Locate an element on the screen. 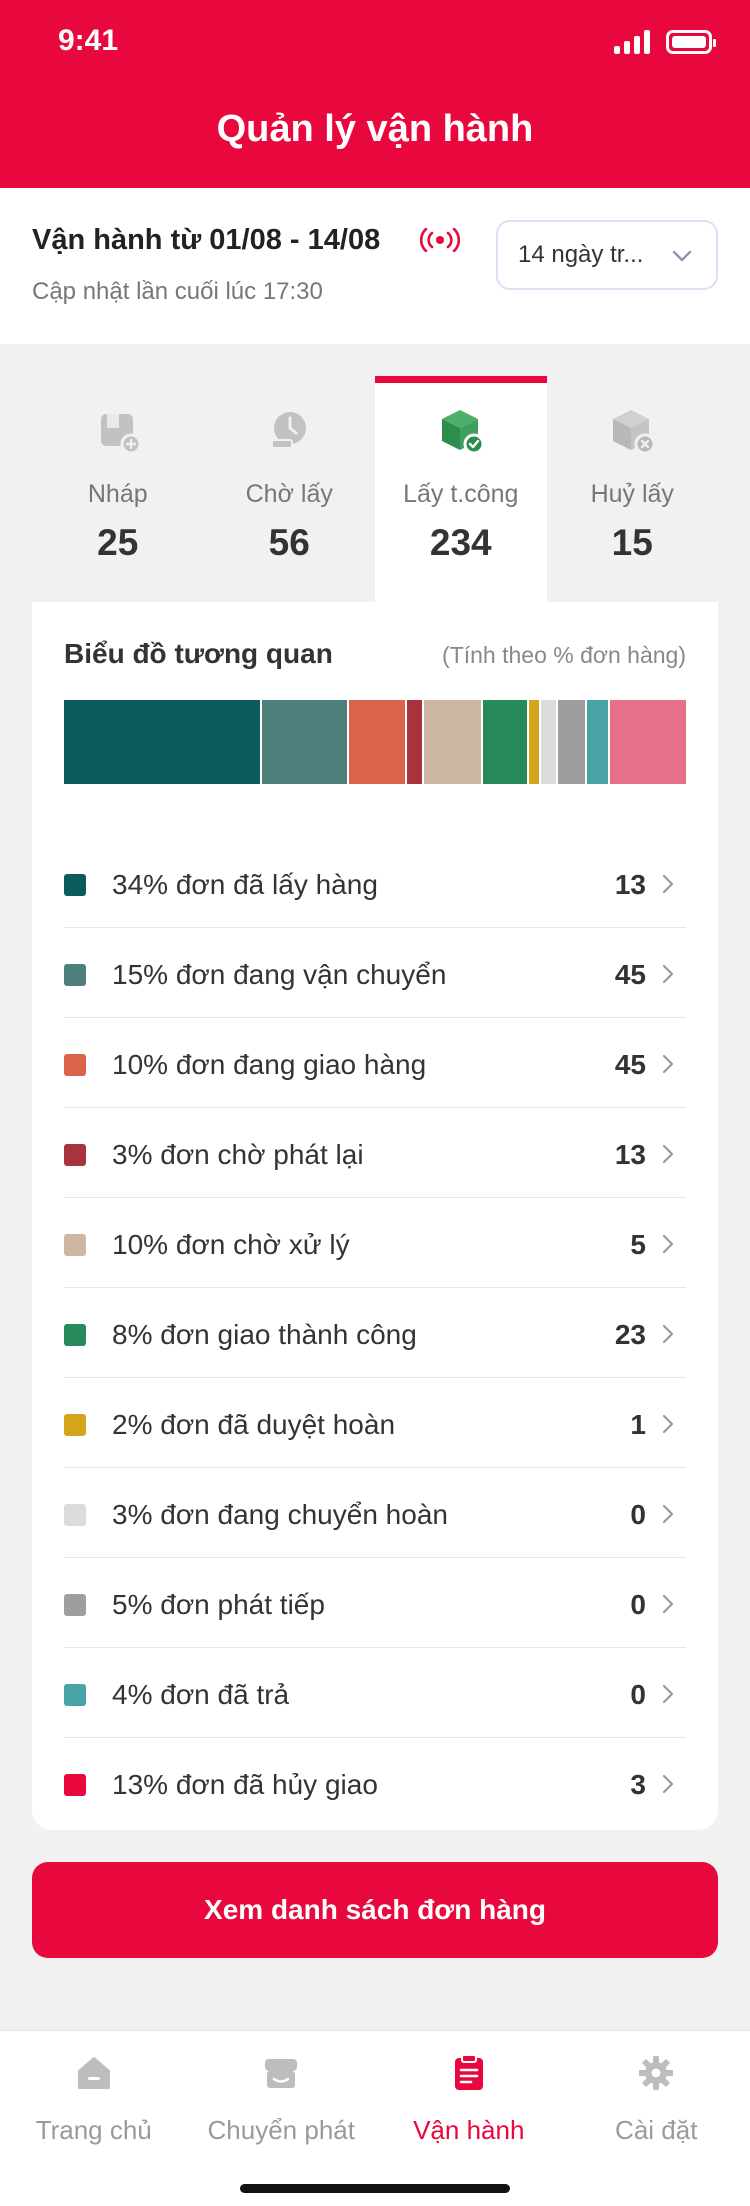 The image size is (750, 2206). nav-settings: Cài đặt is located at coordinates (656, 2118).